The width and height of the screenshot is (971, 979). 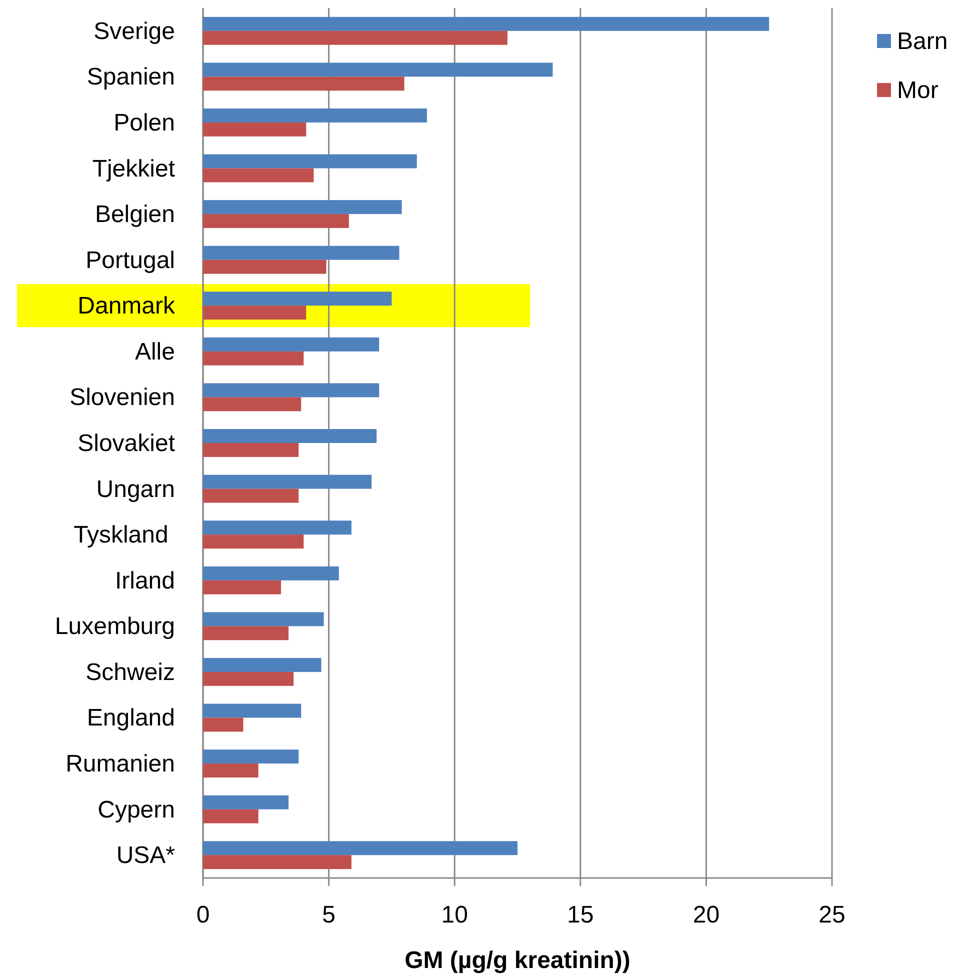 I want to click on legend-label: Barn, so click(x=922, y=41).